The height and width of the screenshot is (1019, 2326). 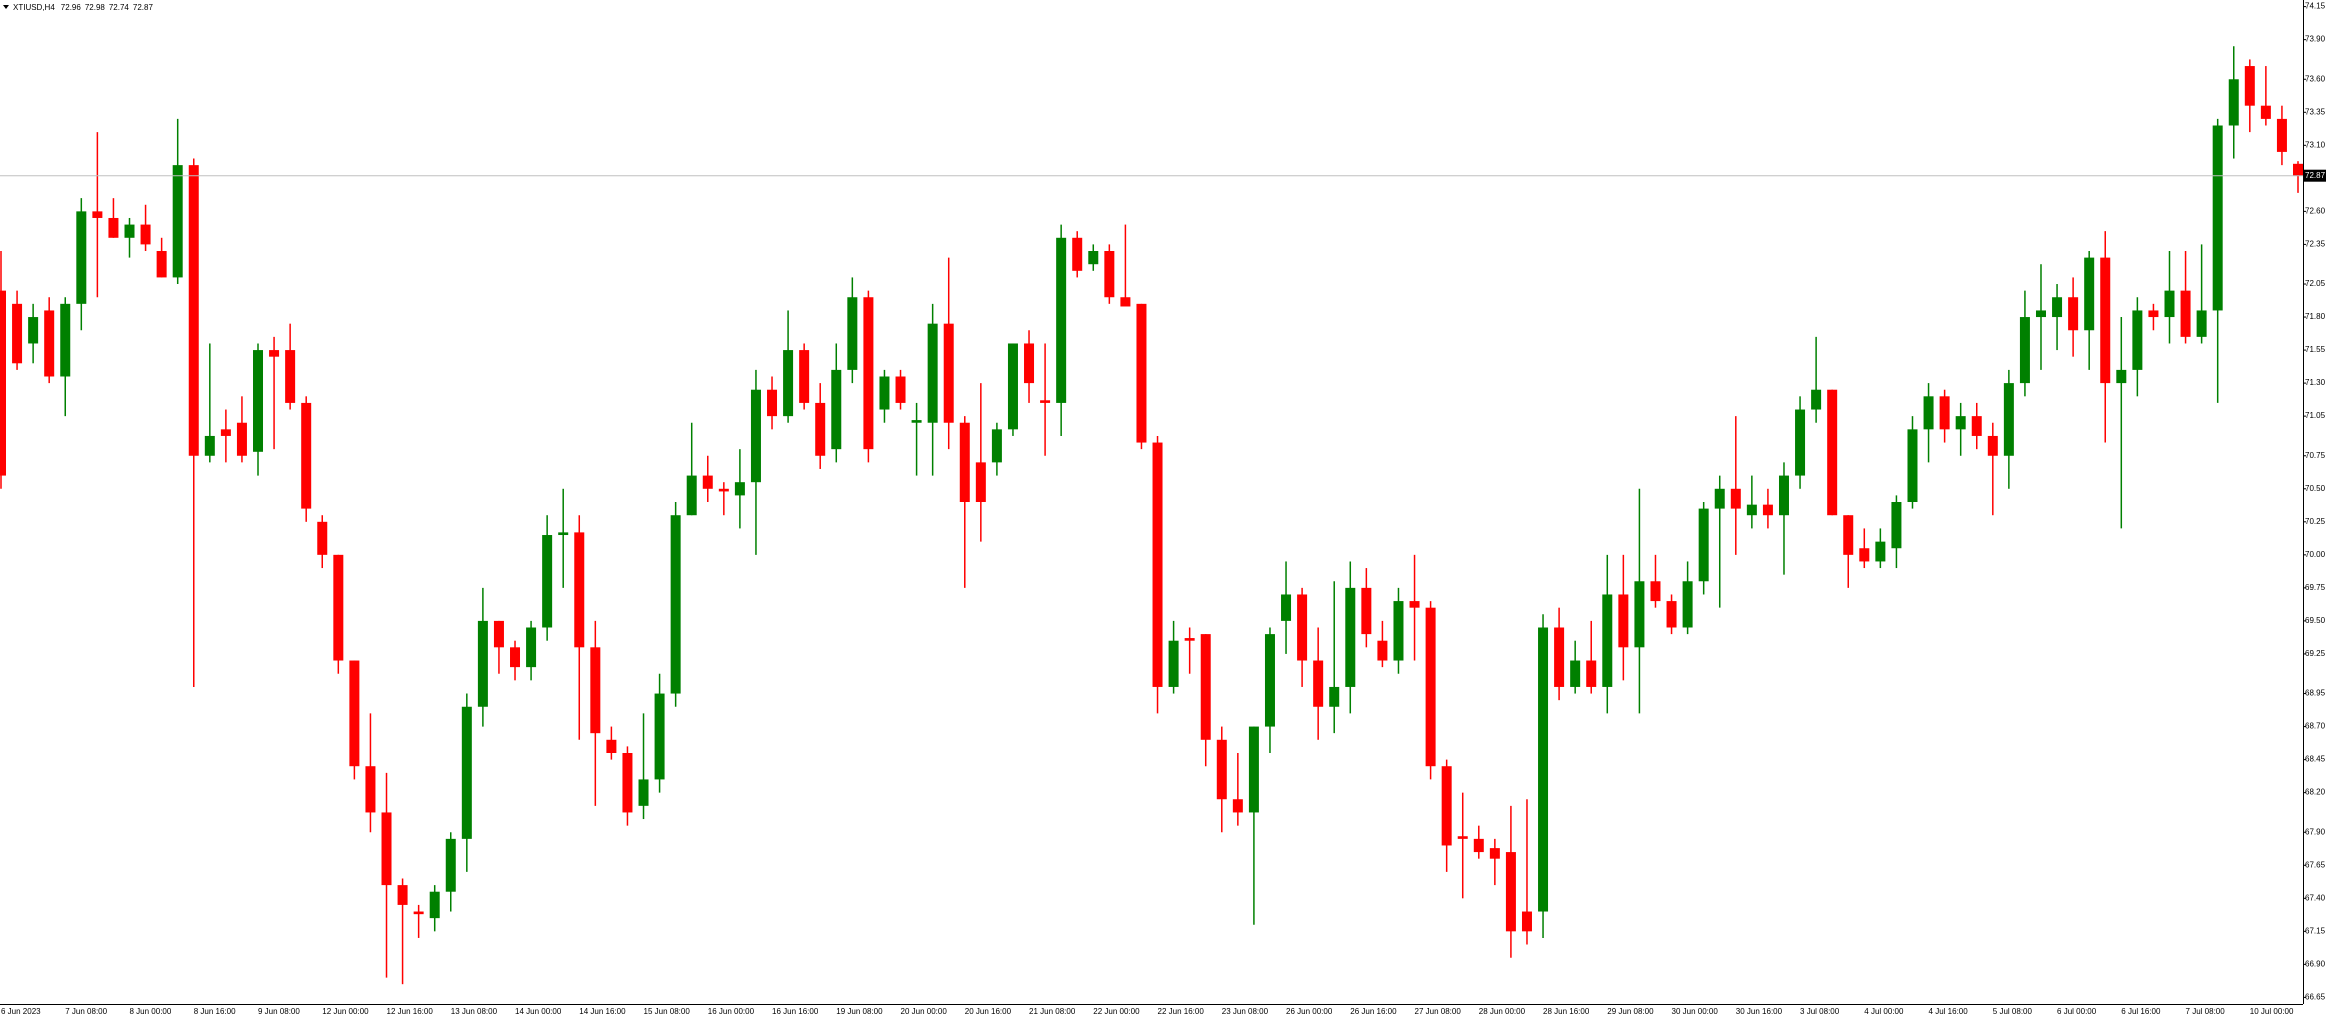 What do you see at coordinates (1373, 1011) in the screenshot?
I see `x-tick-label: 26 Jun 16:00` at bounding box center [1373, 1011].